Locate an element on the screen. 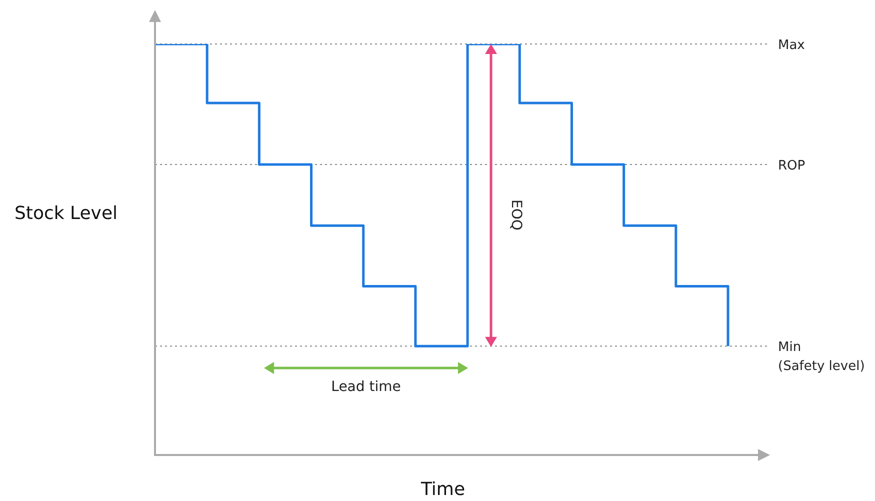 The image size is (875, 501). y-axis-title: Stock Level is located at coordinates (66, 213).